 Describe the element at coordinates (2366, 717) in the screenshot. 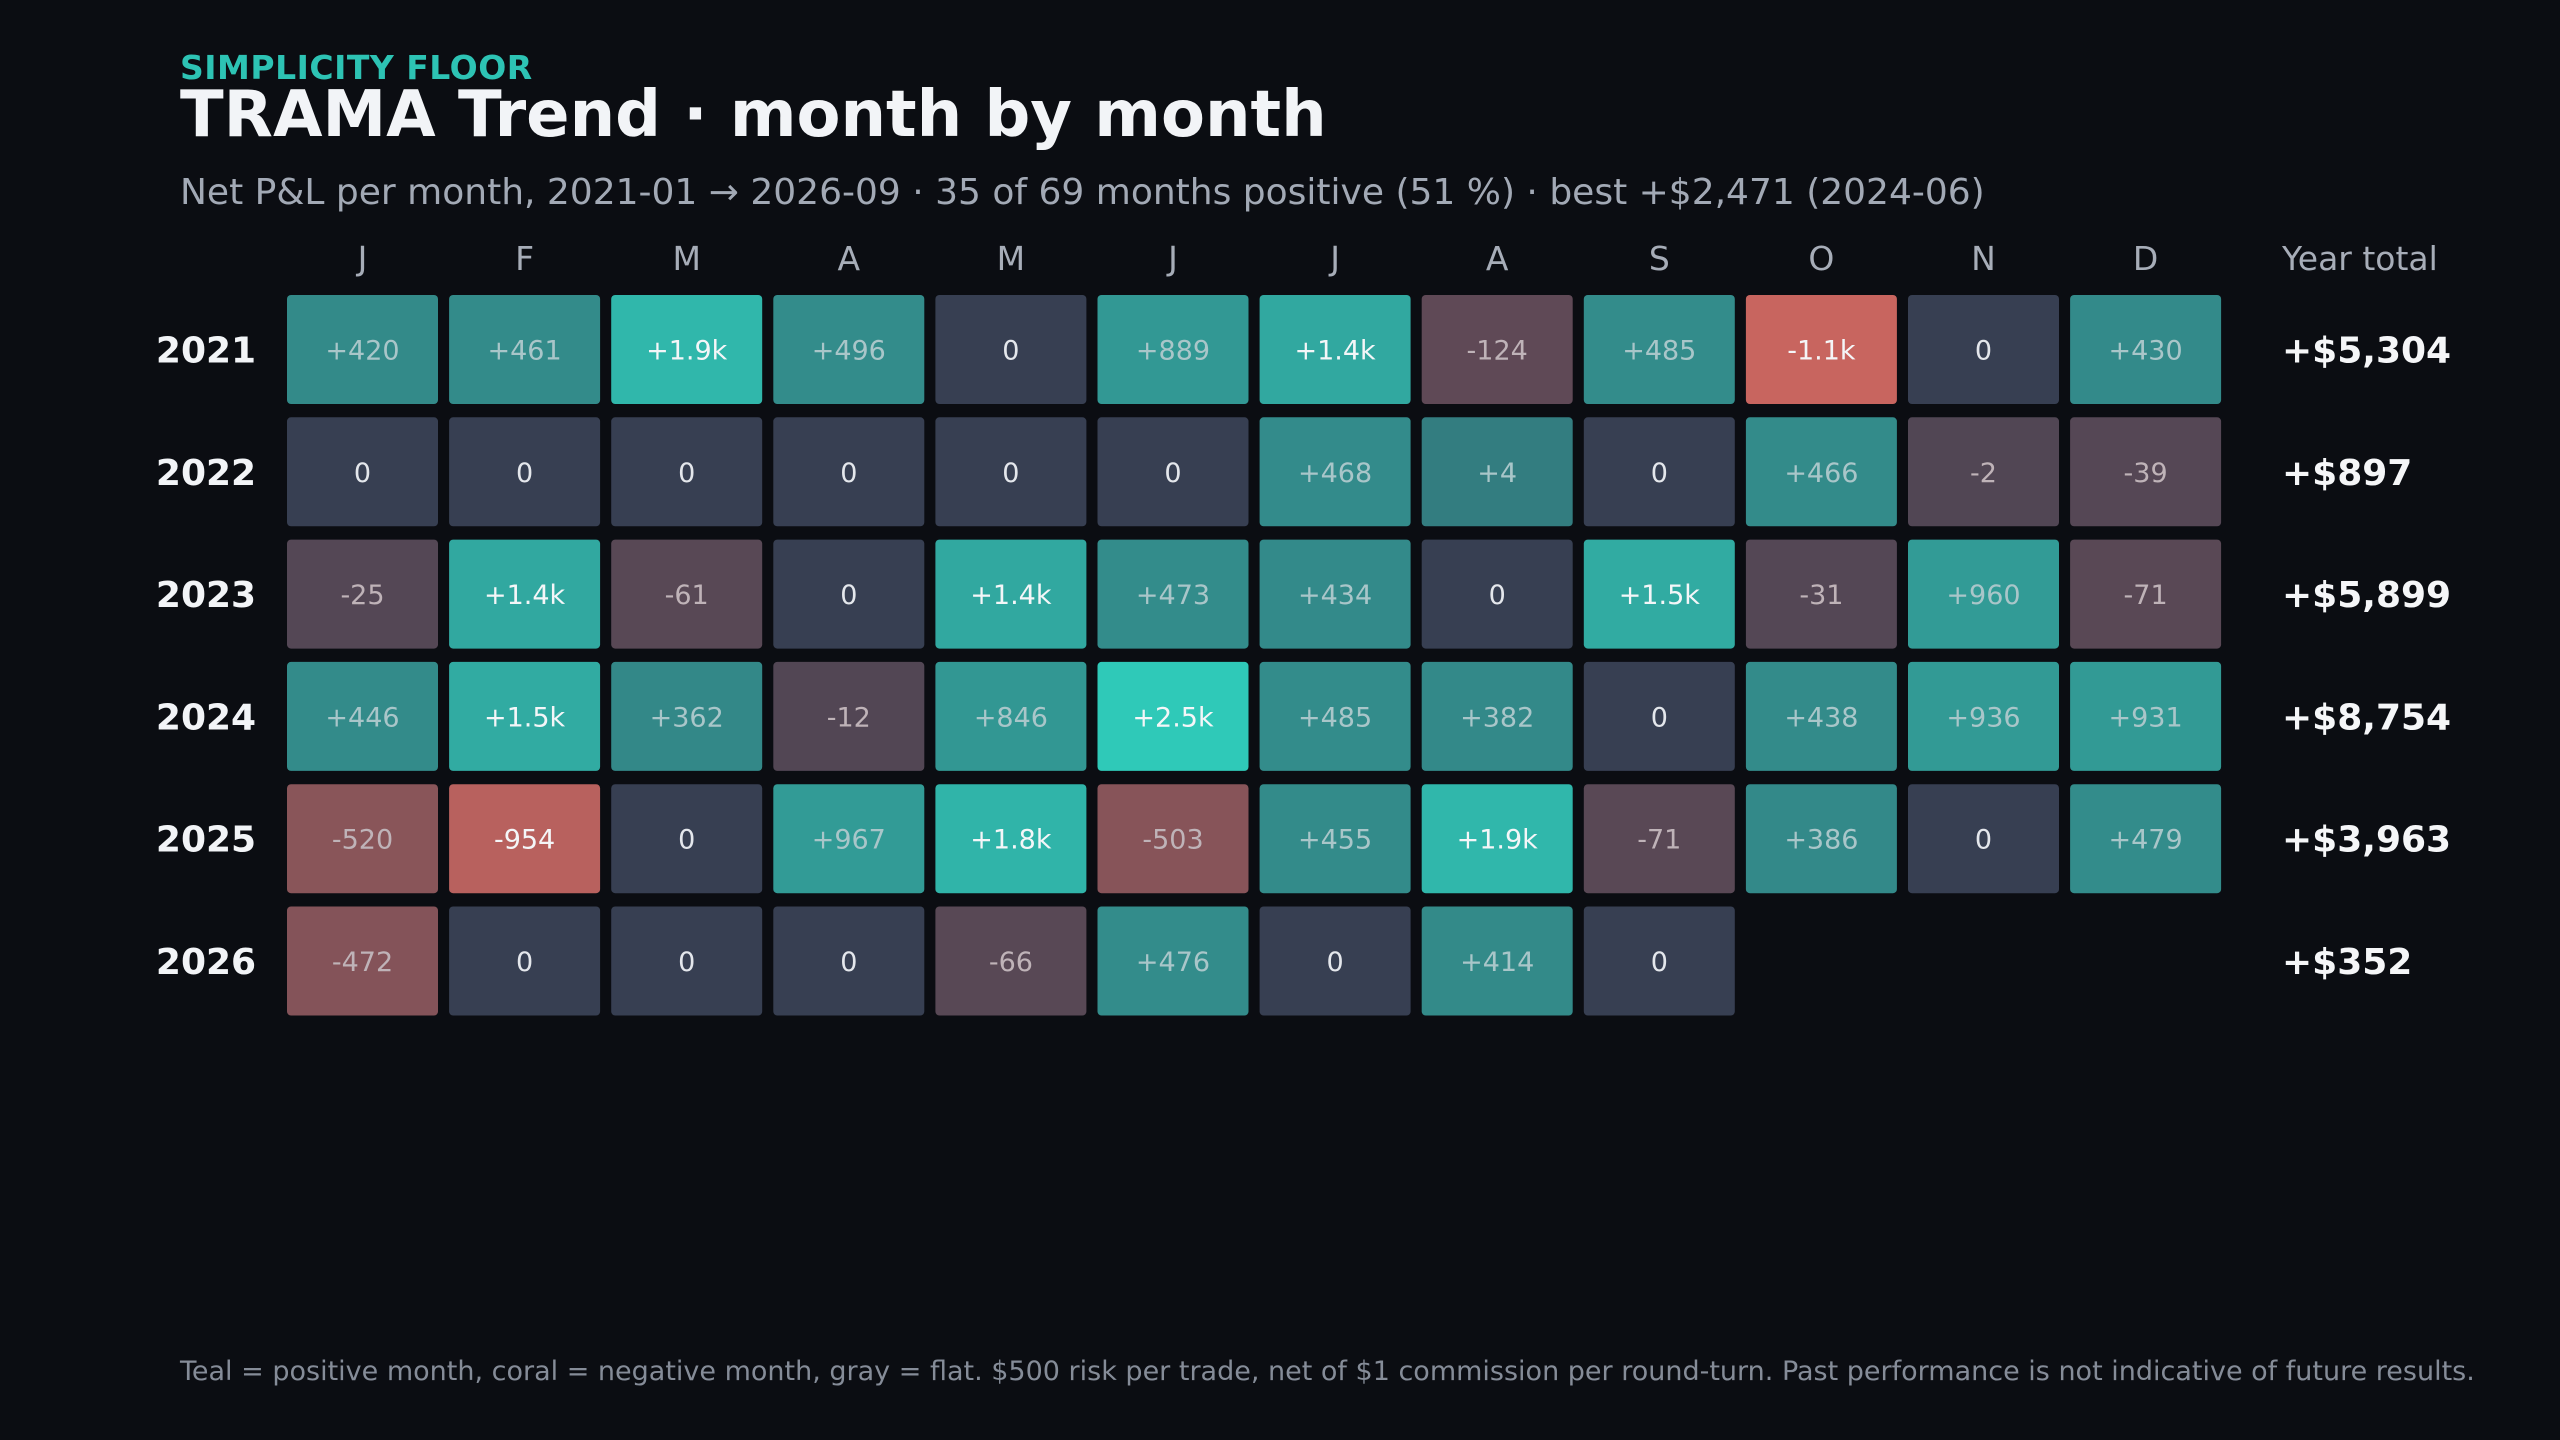

I see `year-total-value: +$8,754` at that location.